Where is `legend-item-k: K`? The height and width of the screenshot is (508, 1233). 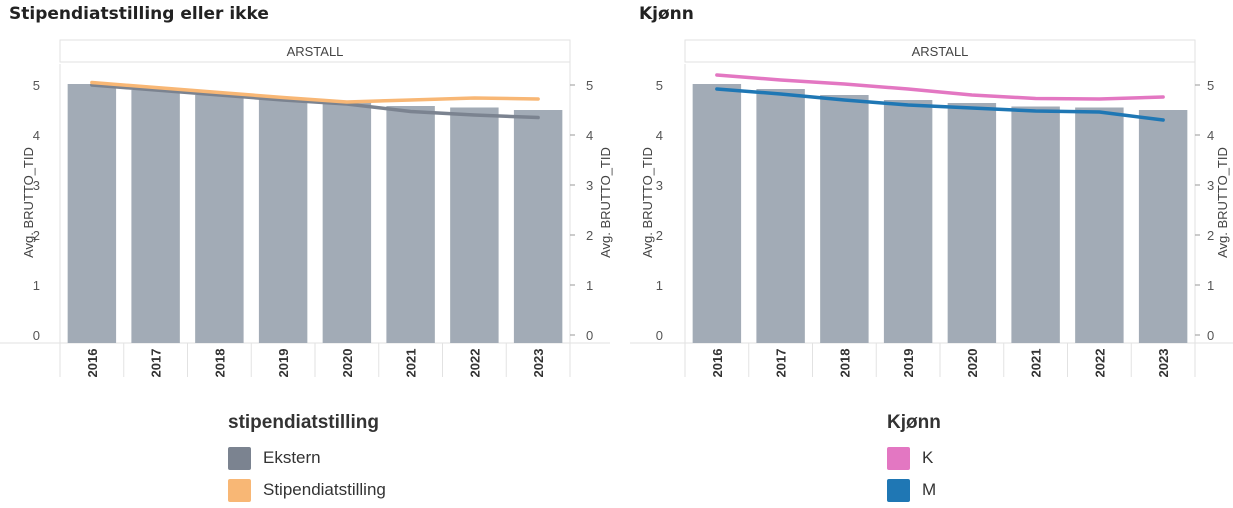
legend-item-k: K is located at coordinates (914, 458).